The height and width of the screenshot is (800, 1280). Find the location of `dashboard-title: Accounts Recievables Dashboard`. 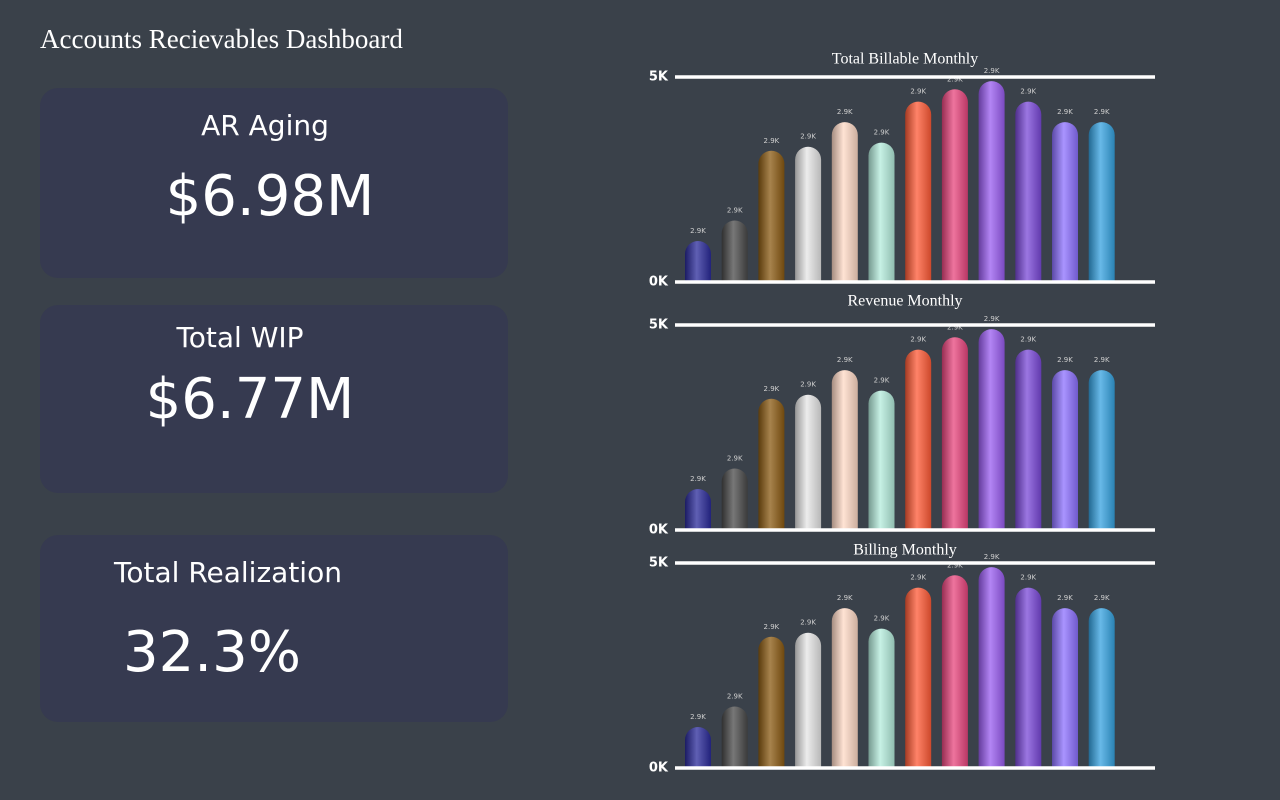

dashboard-title: Accounts Recievables Dashboard is located at coordinates (221, 39).